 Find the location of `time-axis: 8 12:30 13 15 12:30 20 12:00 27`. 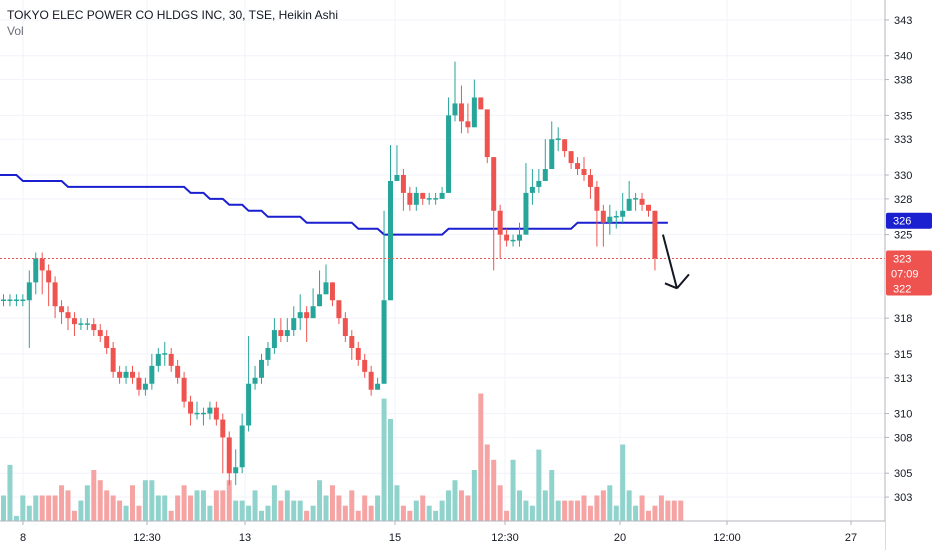

time-axis: 8 12:30 13 15 12:30 20 12:00 27 is located at coordinates (442, 535).